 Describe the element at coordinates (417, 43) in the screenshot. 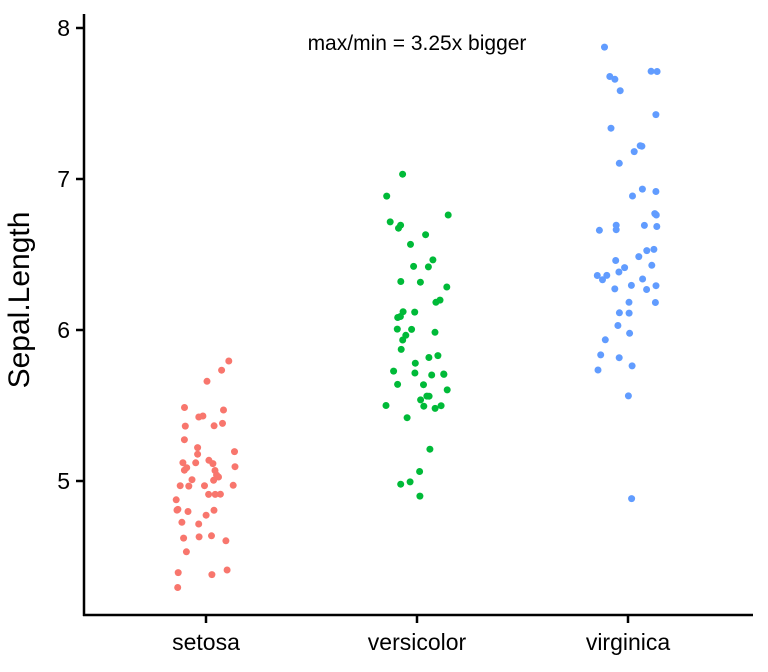

I see `annotation-text: max/min = 3.25x bigger` at that location.